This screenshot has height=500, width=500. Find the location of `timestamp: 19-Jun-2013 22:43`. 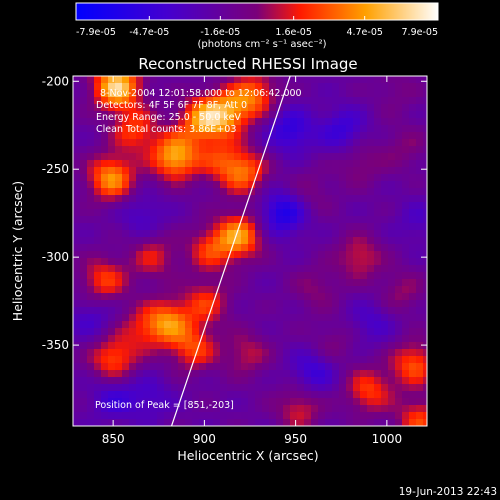

timestamp: 19-Jun-2013 22:43 is located at coordinates (448, 492).